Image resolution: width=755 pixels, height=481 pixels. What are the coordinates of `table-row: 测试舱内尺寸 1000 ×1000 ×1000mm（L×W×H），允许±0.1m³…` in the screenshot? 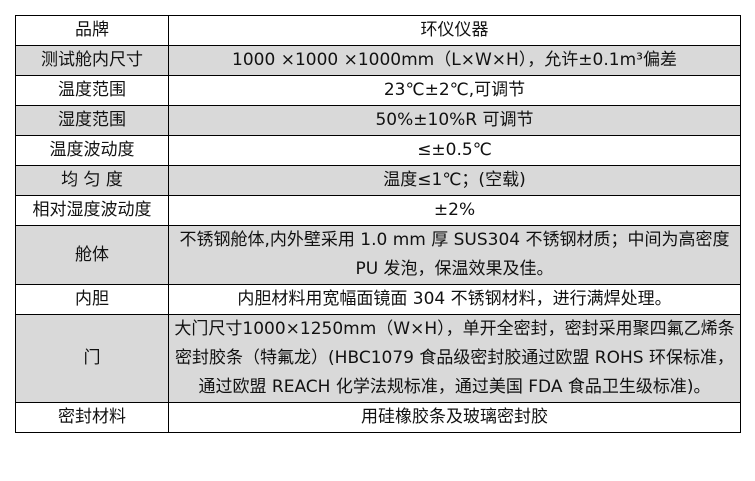 It's located at (378, 60).